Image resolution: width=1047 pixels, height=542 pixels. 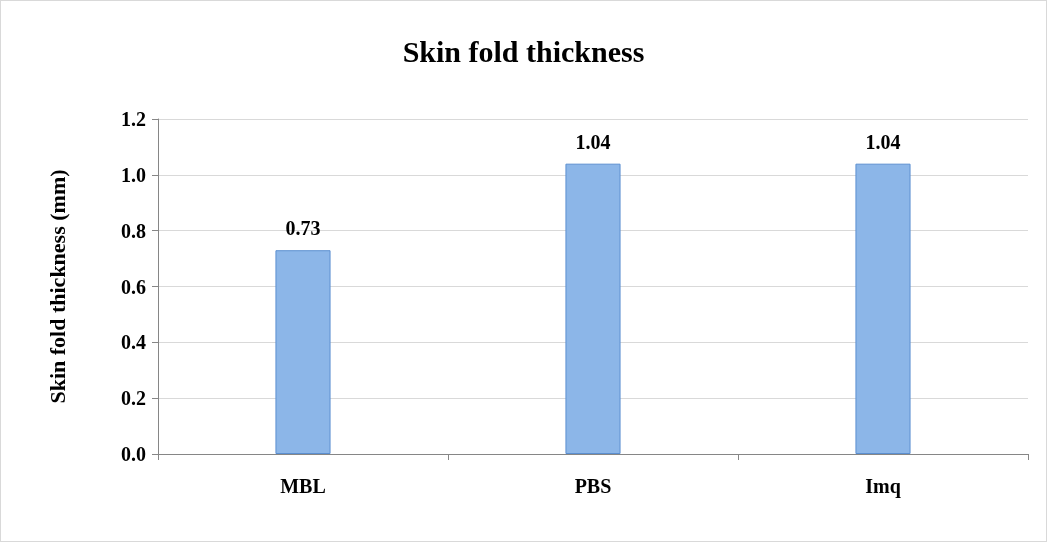 I want to click on y-tick-label: 0.4, so click(x=133, y=342).